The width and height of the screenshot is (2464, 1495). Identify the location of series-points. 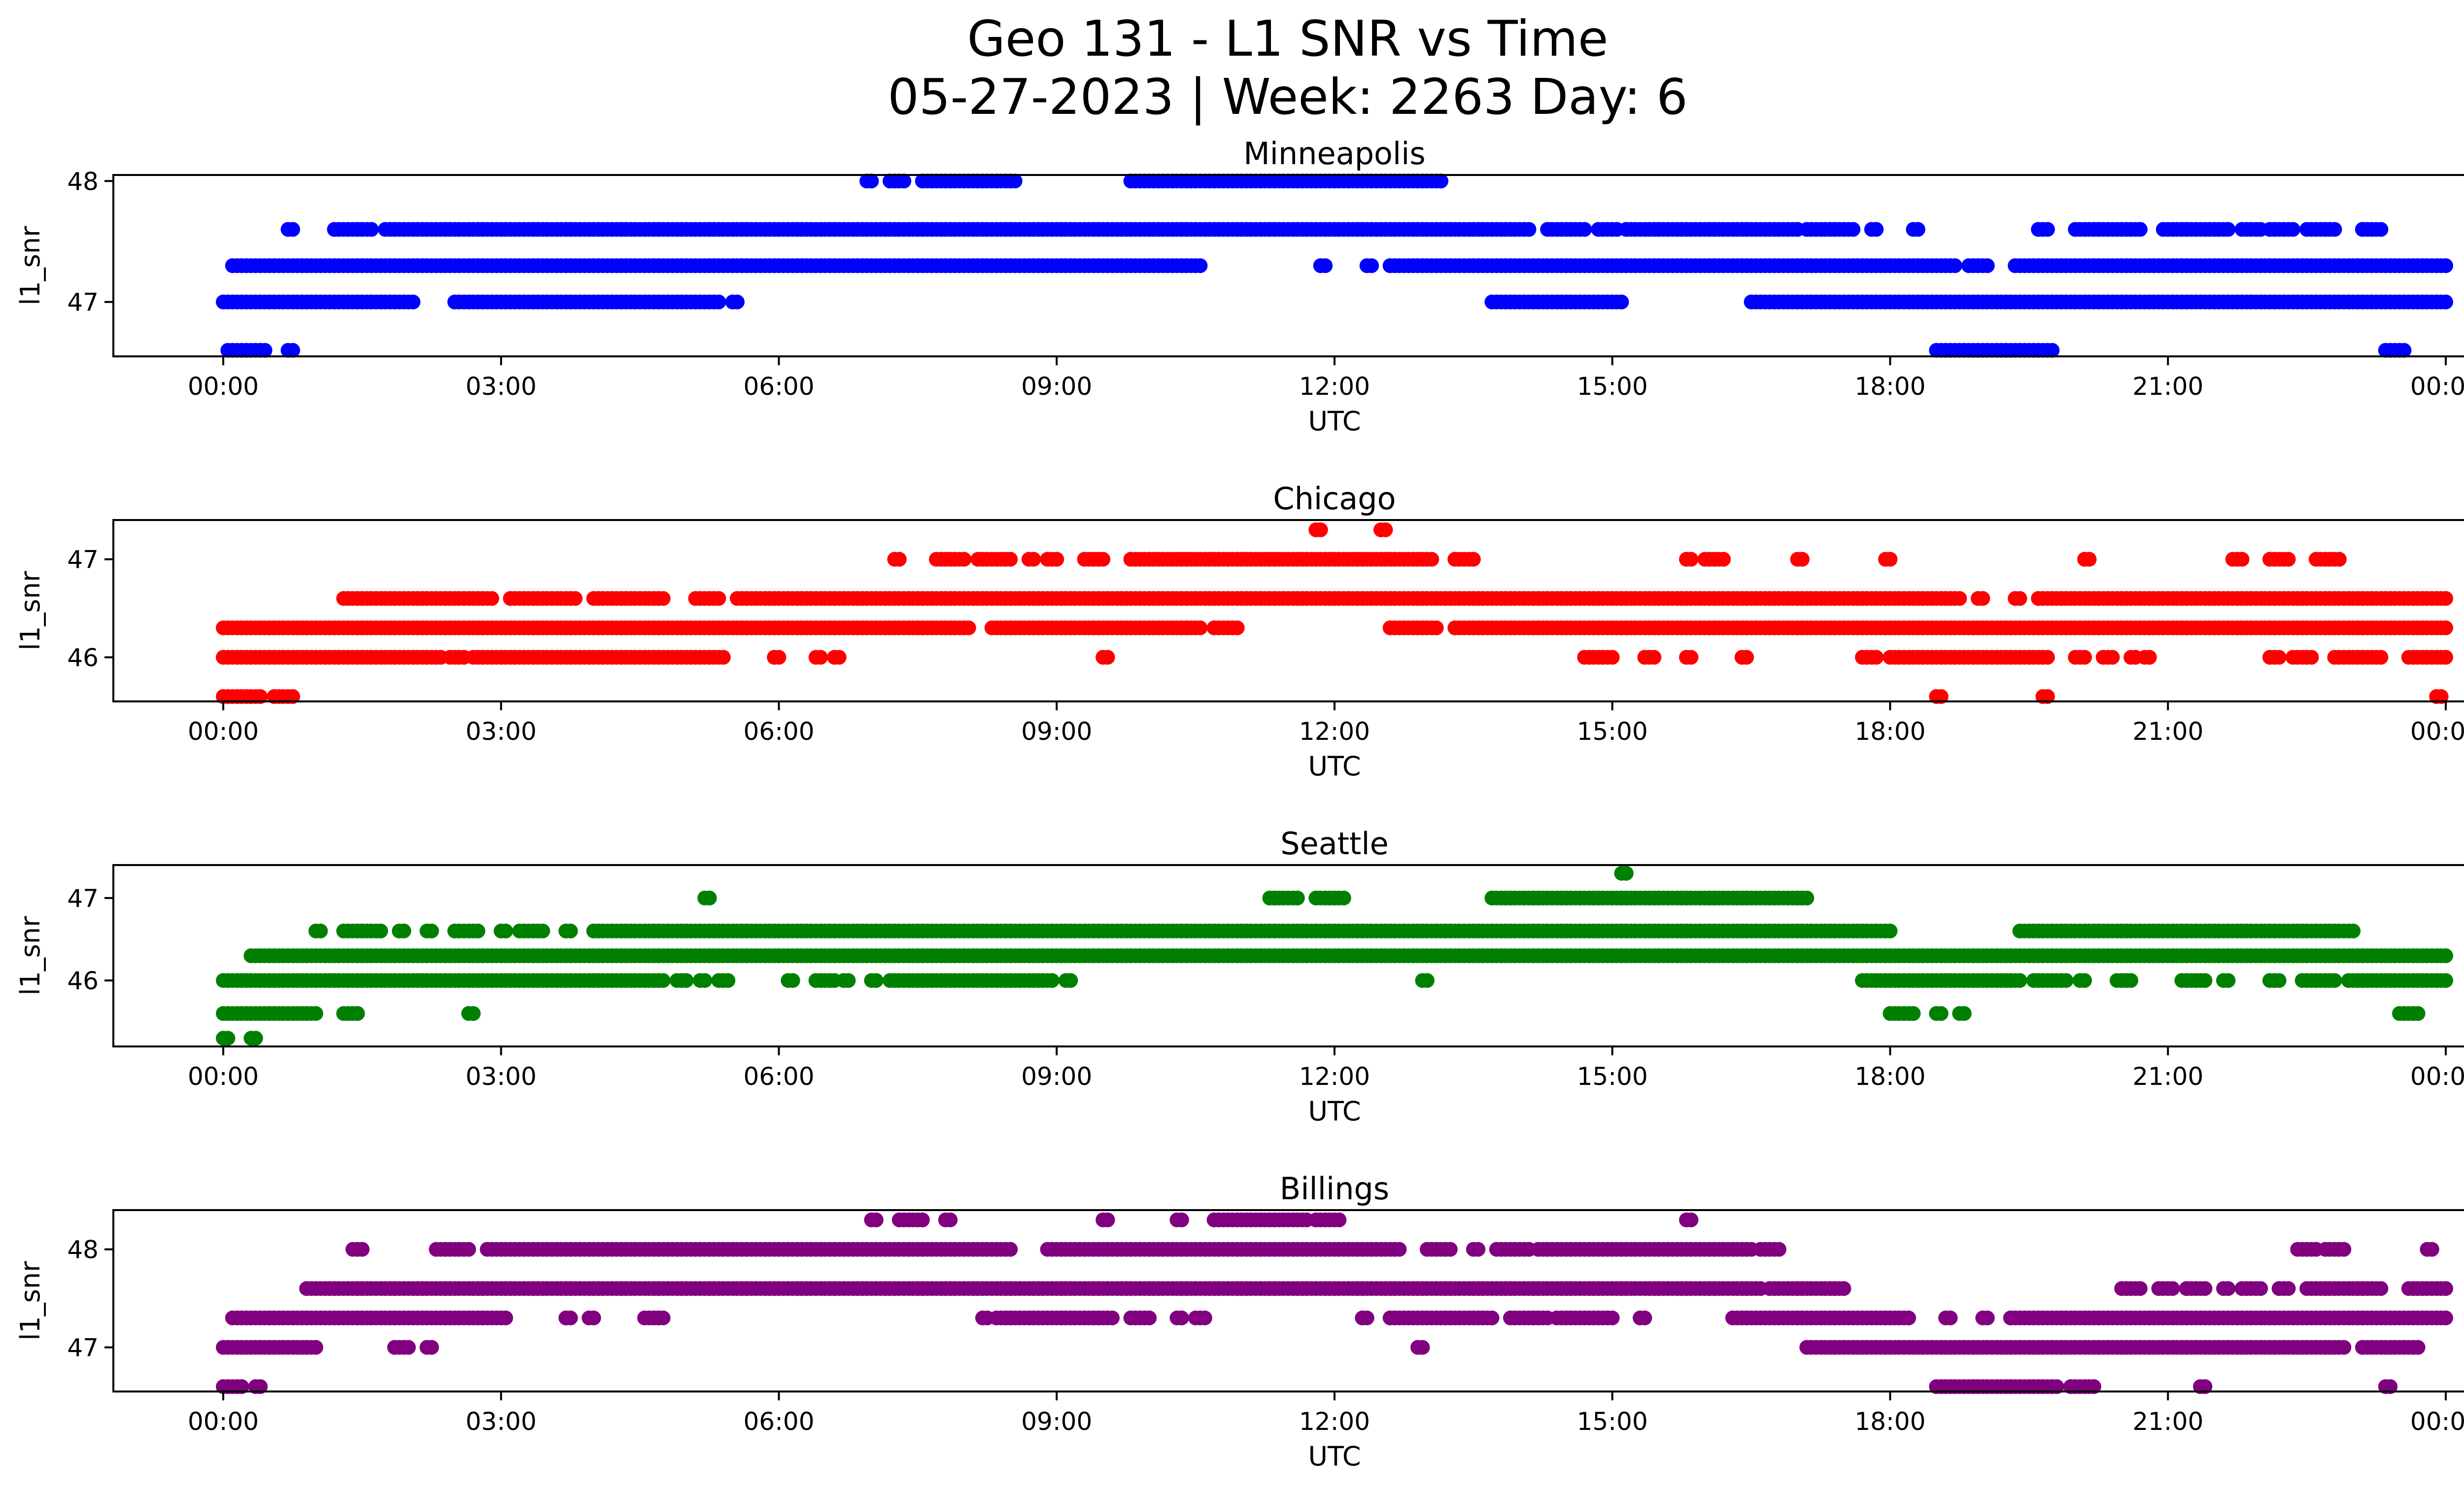
(1334, 956).